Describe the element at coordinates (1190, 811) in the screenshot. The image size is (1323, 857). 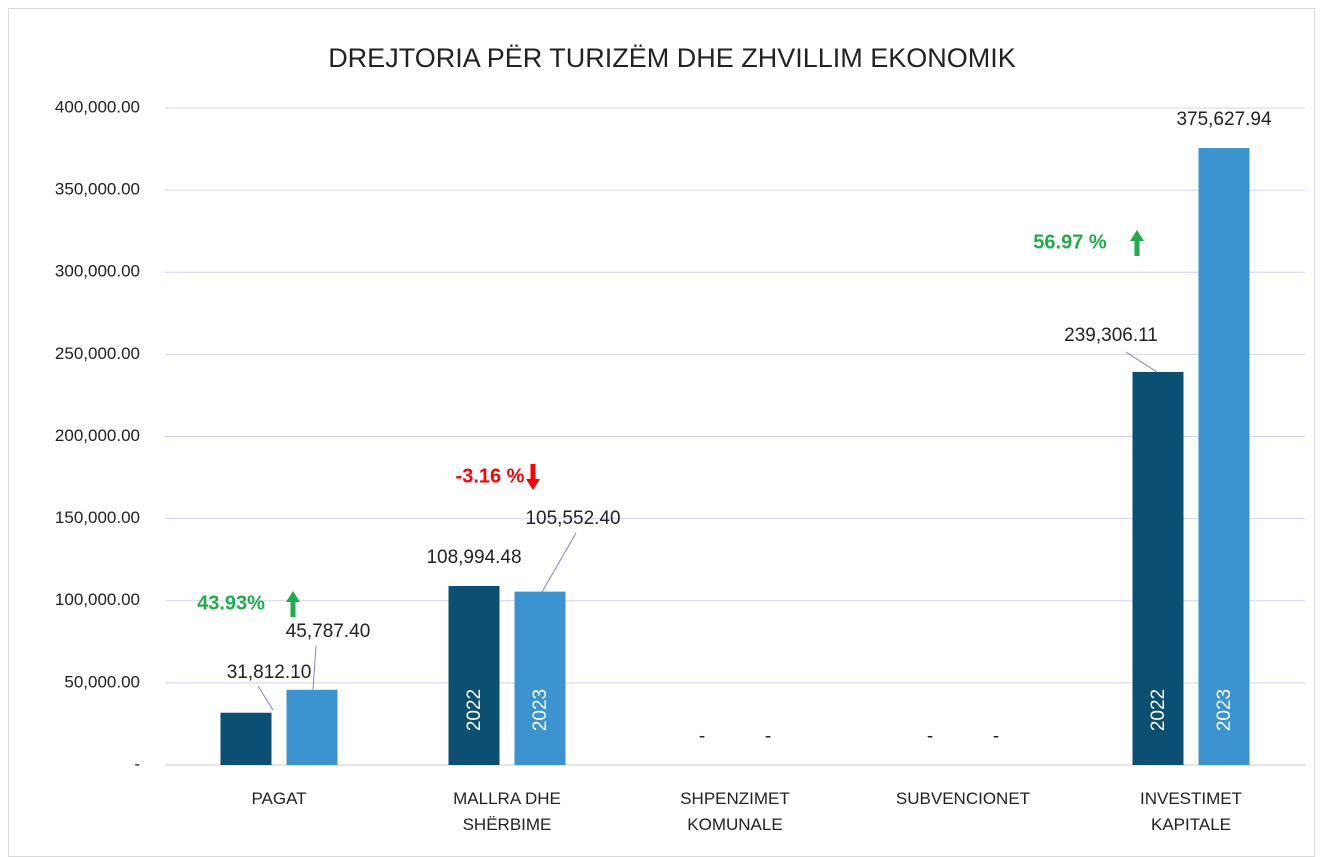
I see `x-tick-label: INVESTIMET KAPITALE` at that location.